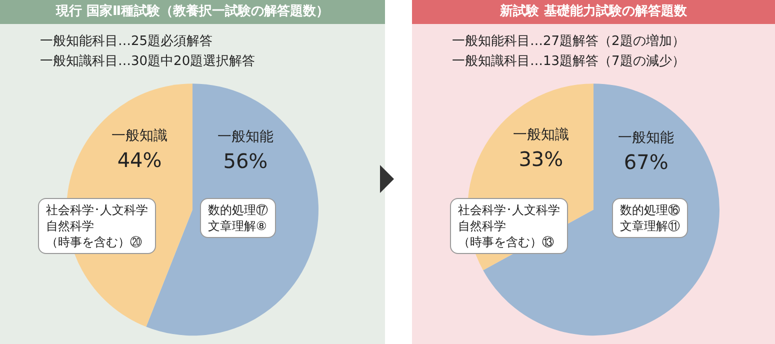 Image resolution: width=775 pixels, height=344 pixels. I want to click on chart-title: 現行 国家Ⅱ種試験（教養択一試験の解答題数）, so click(192, 12).